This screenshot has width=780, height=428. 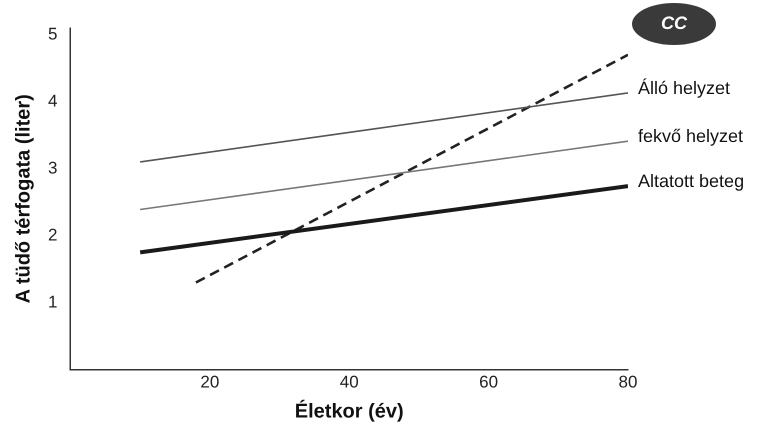 I want to click on y-tick-label: 2, so click(x=53, y=234).